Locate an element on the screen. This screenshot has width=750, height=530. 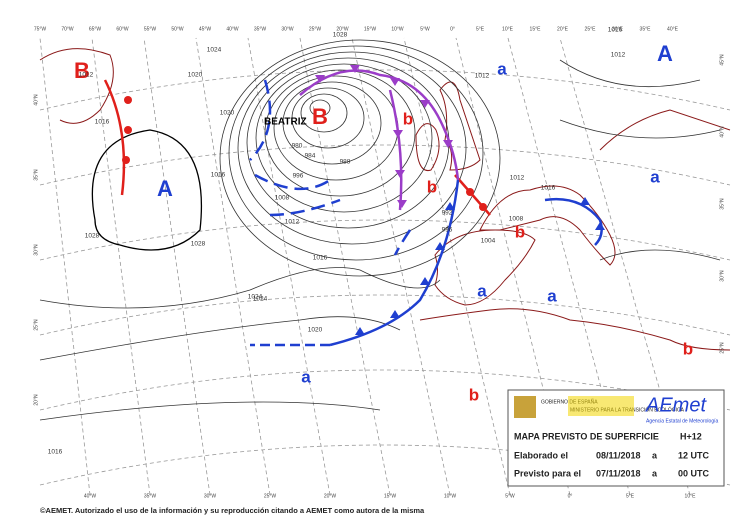
longitude-label: 40°E is located at coordinates (673, 29).